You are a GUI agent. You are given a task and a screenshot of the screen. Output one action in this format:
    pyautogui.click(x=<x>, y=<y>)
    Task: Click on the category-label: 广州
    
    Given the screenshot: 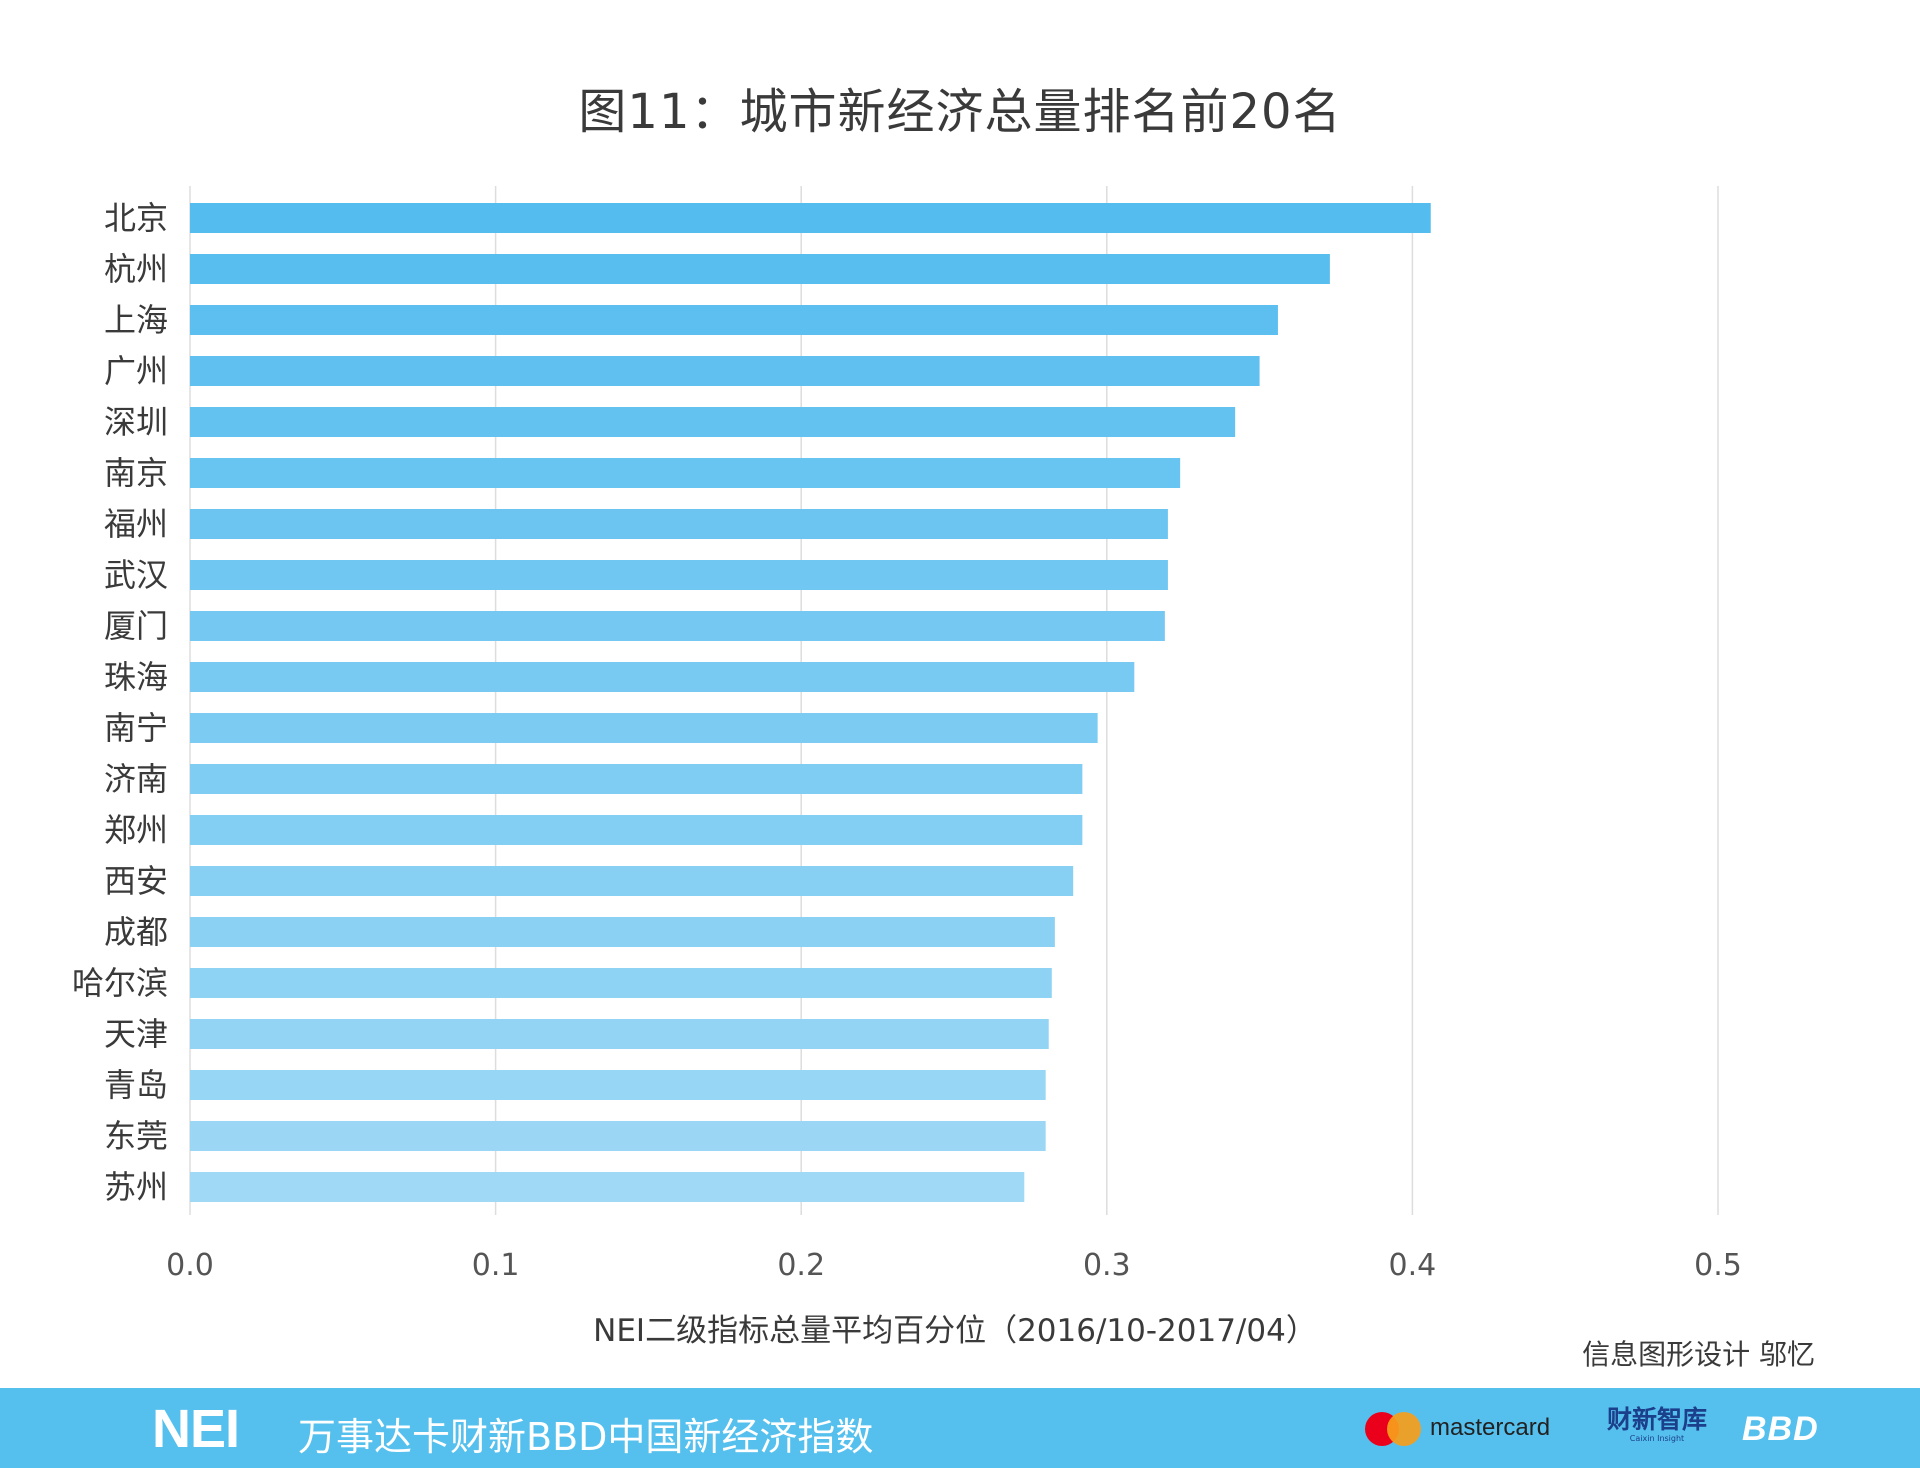 What is the action you would take?
    pyautogui.click(x=136, y=371)
    